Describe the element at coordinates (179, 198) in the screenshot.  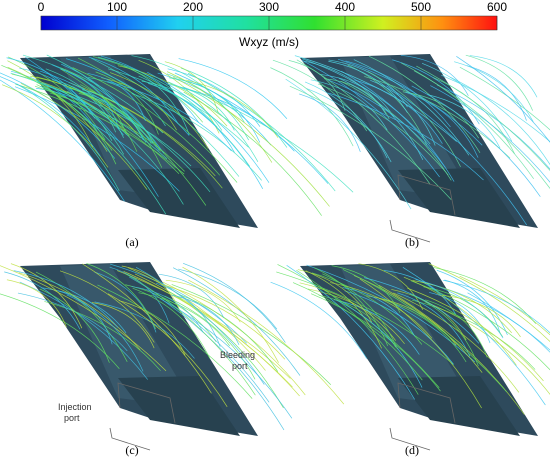
I see `blade` at that location.